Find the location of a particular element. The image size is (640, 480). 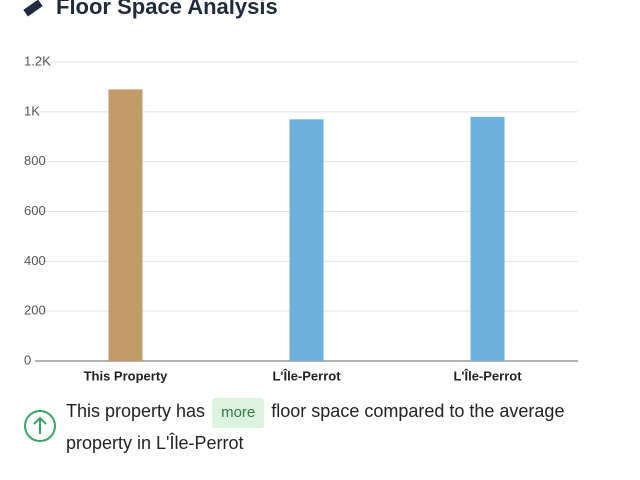

insight-before: This property has is located at coordinates (136, 411).